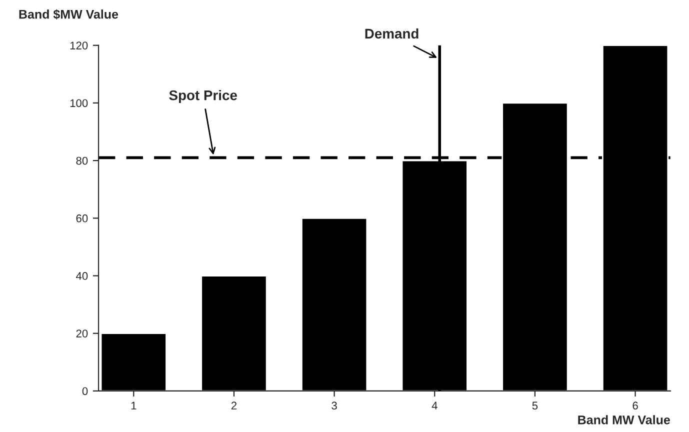 The width and height of the screenshot is (689, 432). Describe the element at coordinates (79, 46) in the screenshot. I see `y-tick-label: 120` at that location.